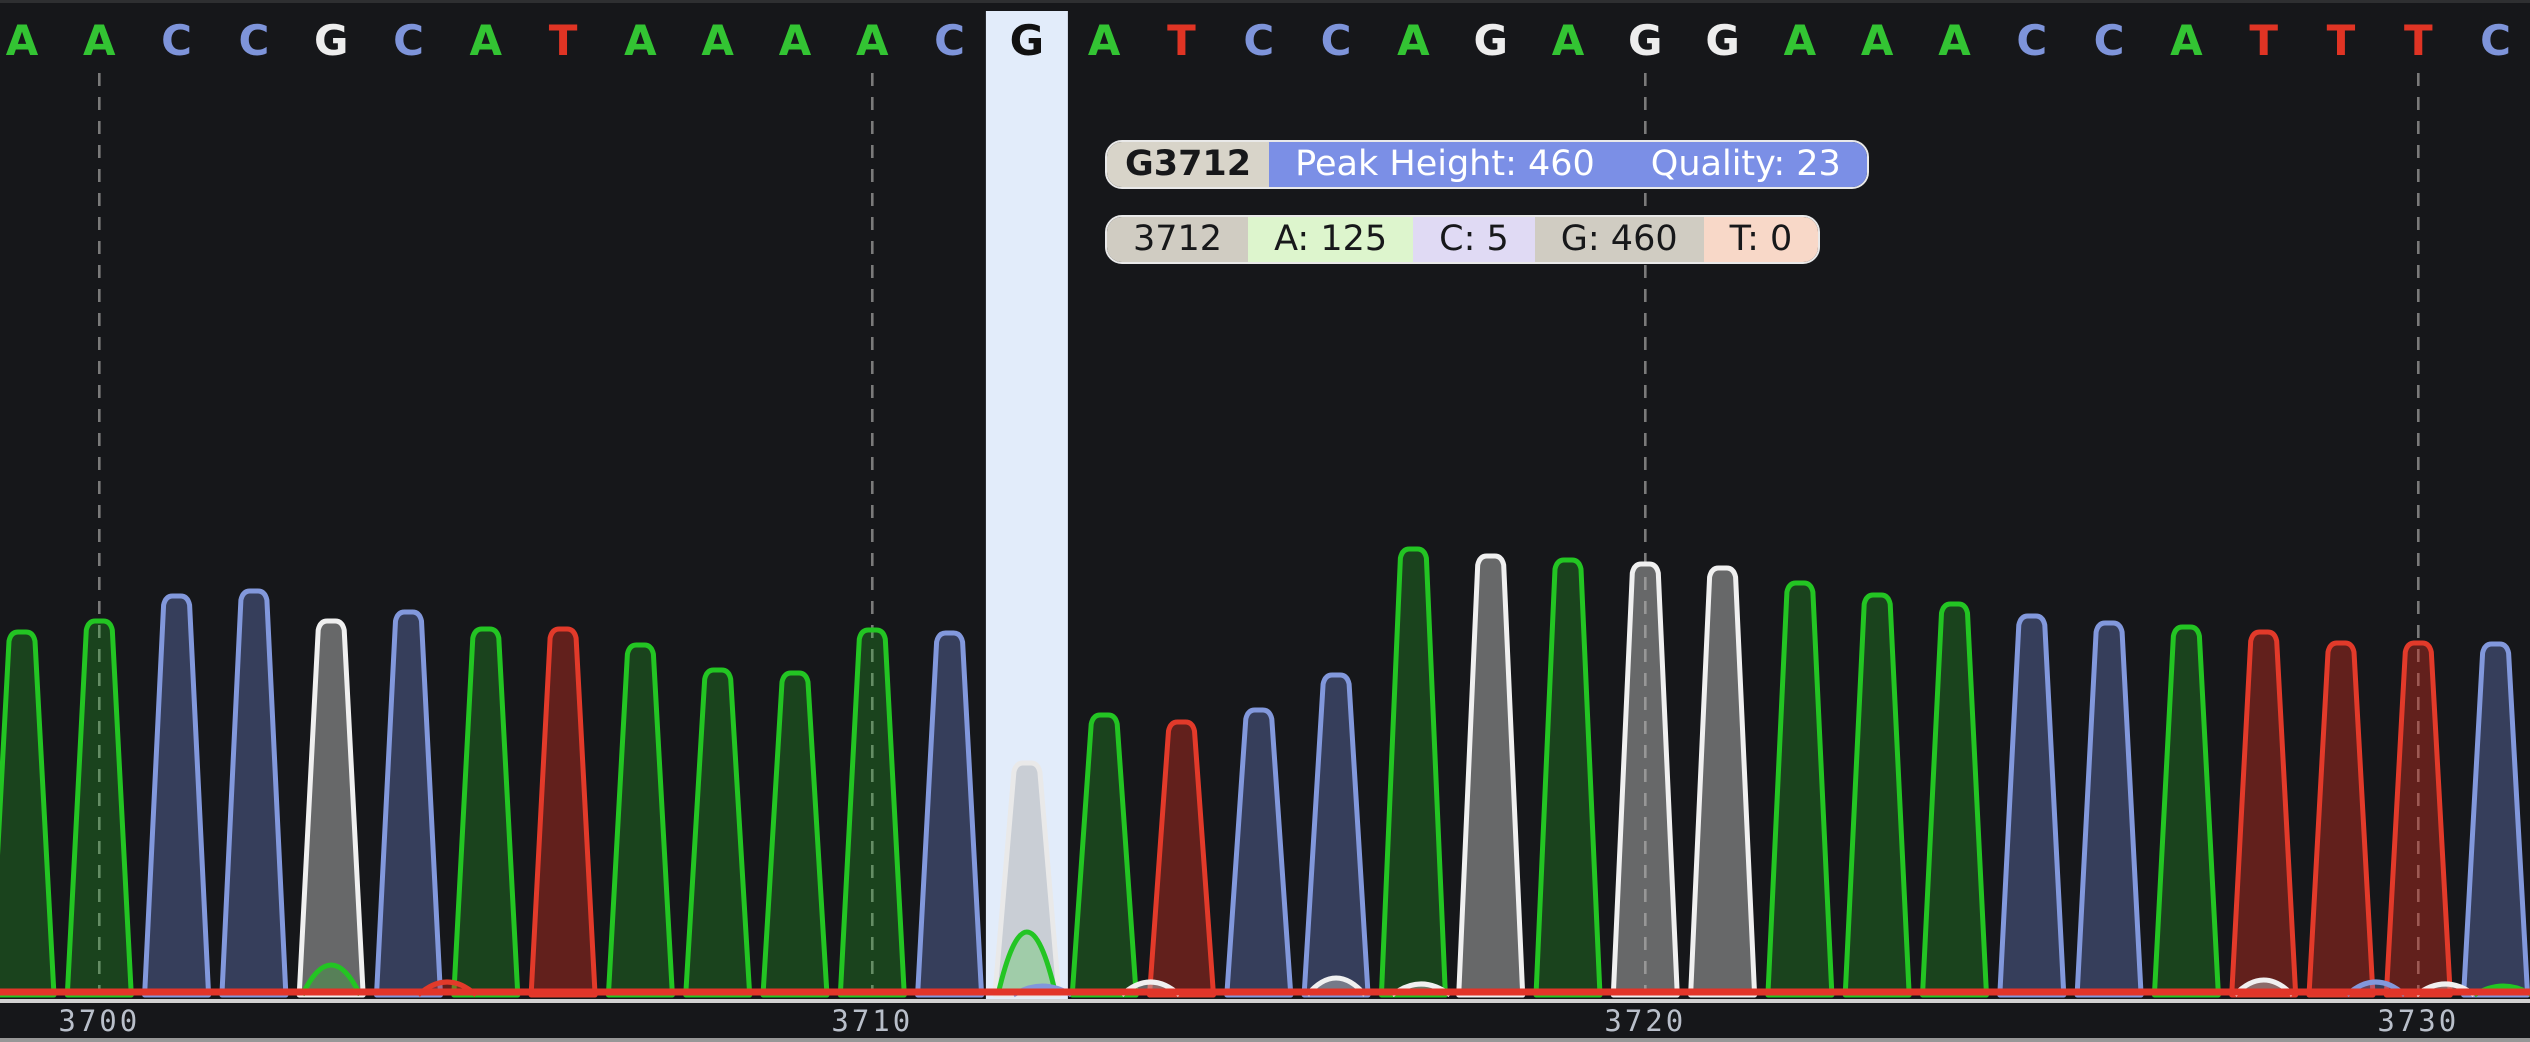 This screenshot has height=1042, width=2530. What do you see at coordinates (22, 40) in the screenshot?
I see `base-call-A3699: A` at bounding box center [22, 40].